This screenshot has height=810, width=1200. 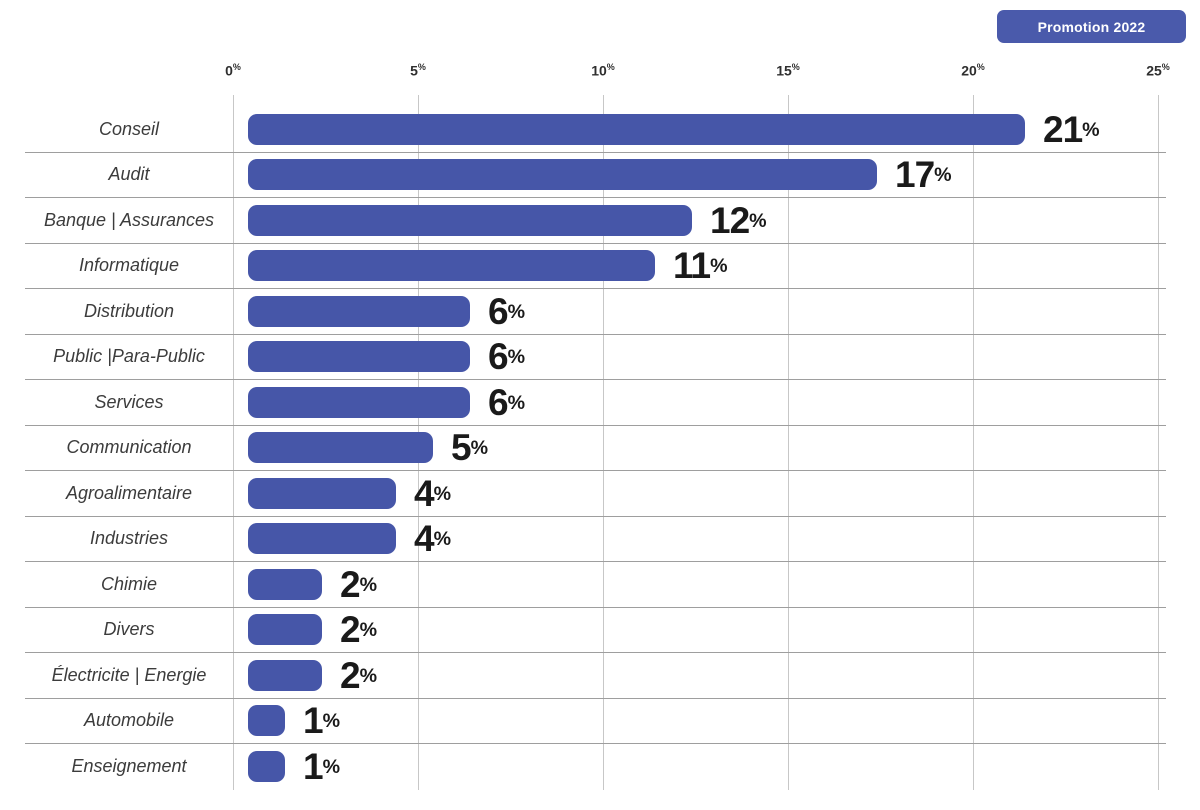 What do you see at coordinates (1158, 70) in the screenshot?
I see `x-tick-label: 25%` at bounding box center [1158, 70].